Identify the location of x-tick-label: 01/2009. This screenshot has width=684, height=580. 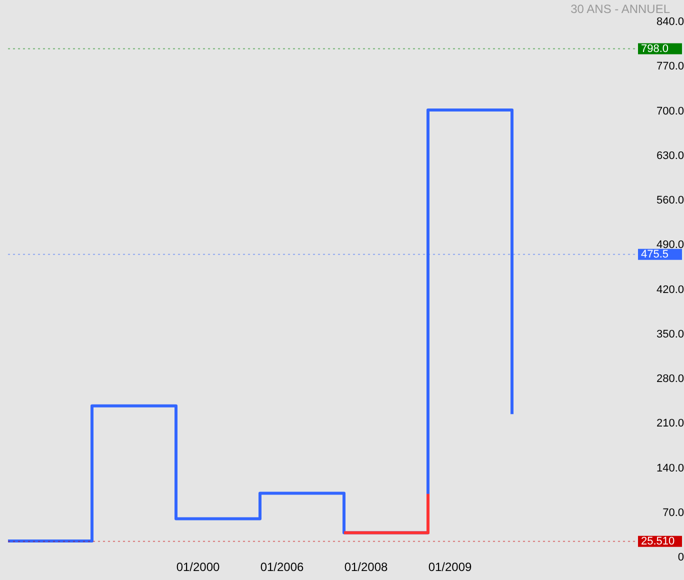
(450, 567).